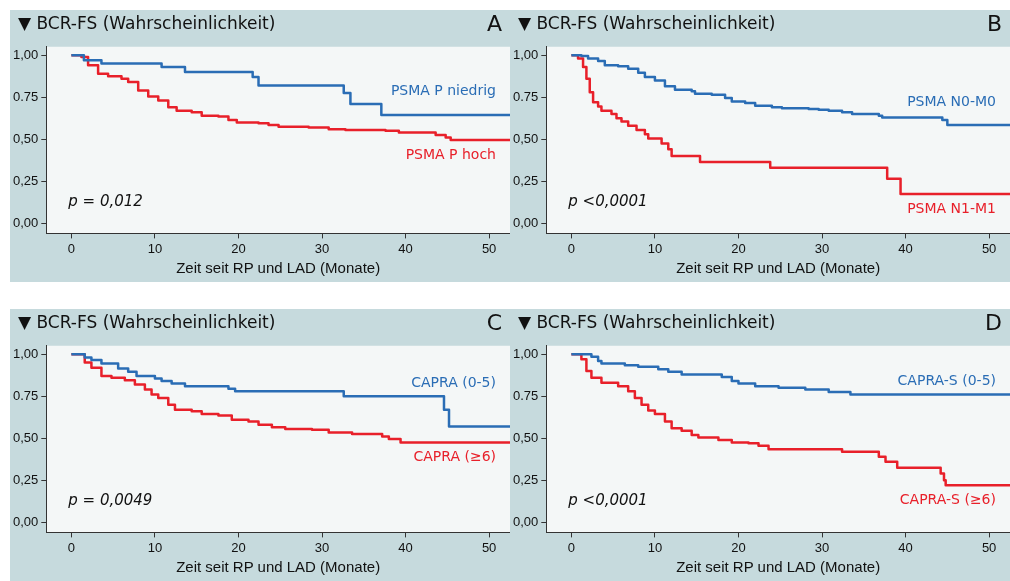 Image resolution: width=1010 pixels, height=581 pixels. What do you see at coordinates (453, 381) in the screenshot?
I see `series-label: CAPRA (0-5)` at bounding box center [453, 381].